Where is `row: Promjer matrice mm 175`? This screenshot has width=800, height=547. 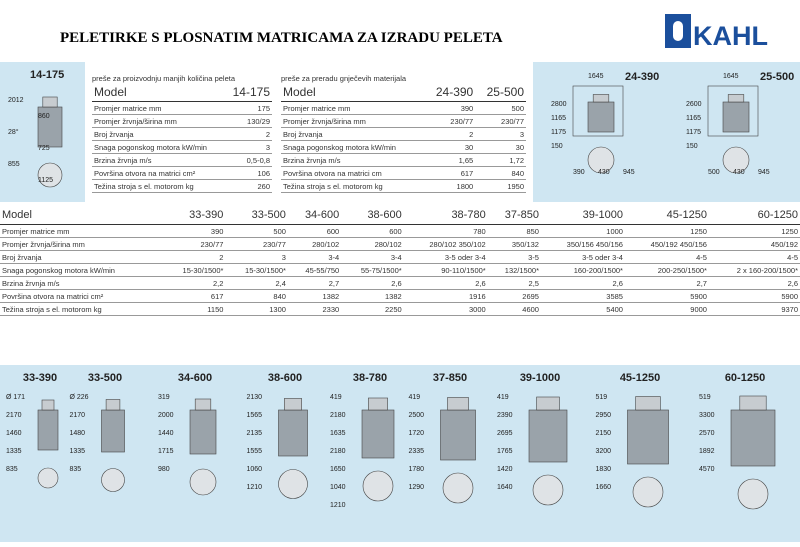 row: Promjer matrice mm 175 is located at coordinates (182, 108).